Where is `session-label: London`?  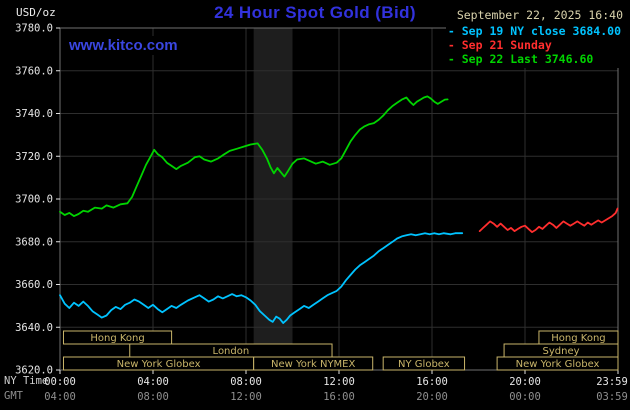
session-label: London is located at coordinates (231, 351).